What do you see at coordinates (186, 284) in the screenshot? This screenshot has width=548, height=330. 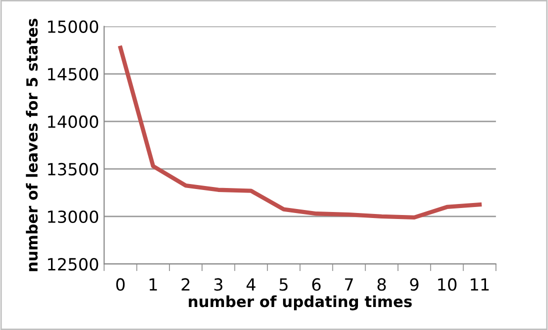 I see `x-tick-label: 2` at bounding box center [186, 284].